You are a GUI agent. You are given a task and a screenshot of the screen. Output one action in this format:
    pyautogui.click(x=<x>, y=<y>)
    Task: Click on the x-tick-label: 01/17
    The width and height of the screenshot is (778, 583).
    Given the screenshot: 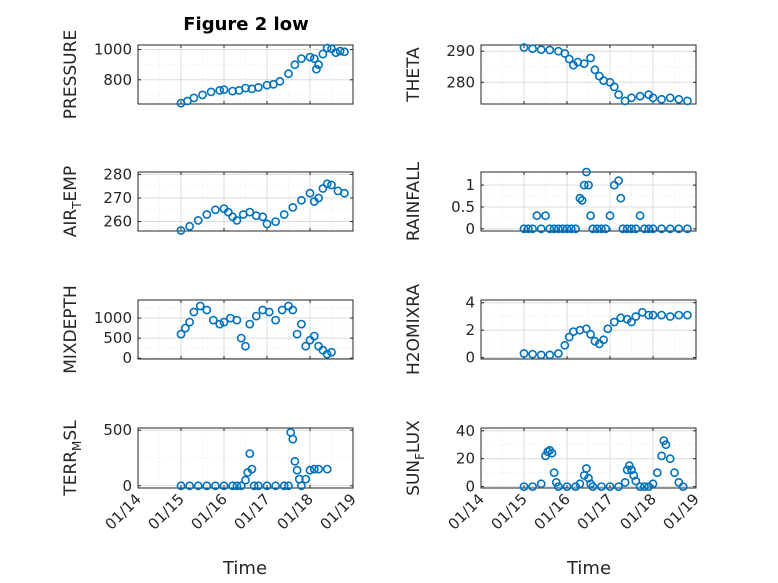 What is the action you would take?
    pyautogui.click(x=595, y=511)
    